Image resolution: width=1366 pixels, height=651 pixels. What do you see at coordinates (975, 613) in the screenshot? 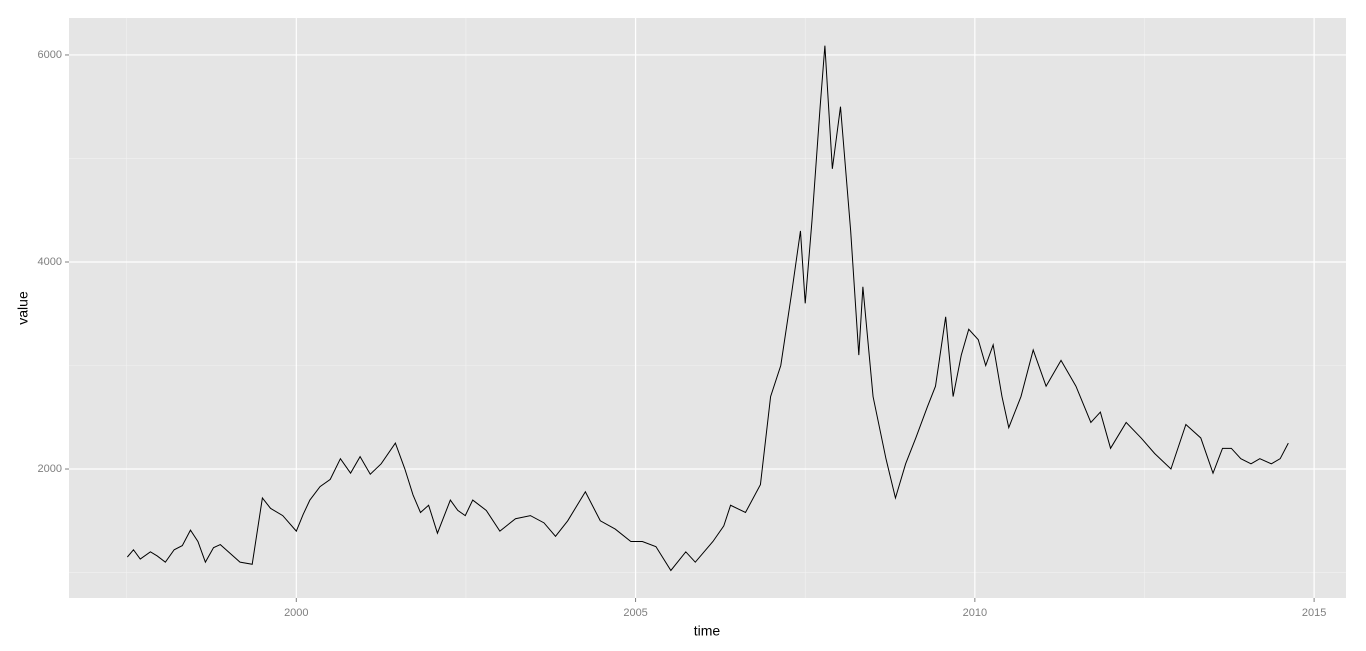
I see `x-tick-label: 2010` at bounding box center [975, 613].